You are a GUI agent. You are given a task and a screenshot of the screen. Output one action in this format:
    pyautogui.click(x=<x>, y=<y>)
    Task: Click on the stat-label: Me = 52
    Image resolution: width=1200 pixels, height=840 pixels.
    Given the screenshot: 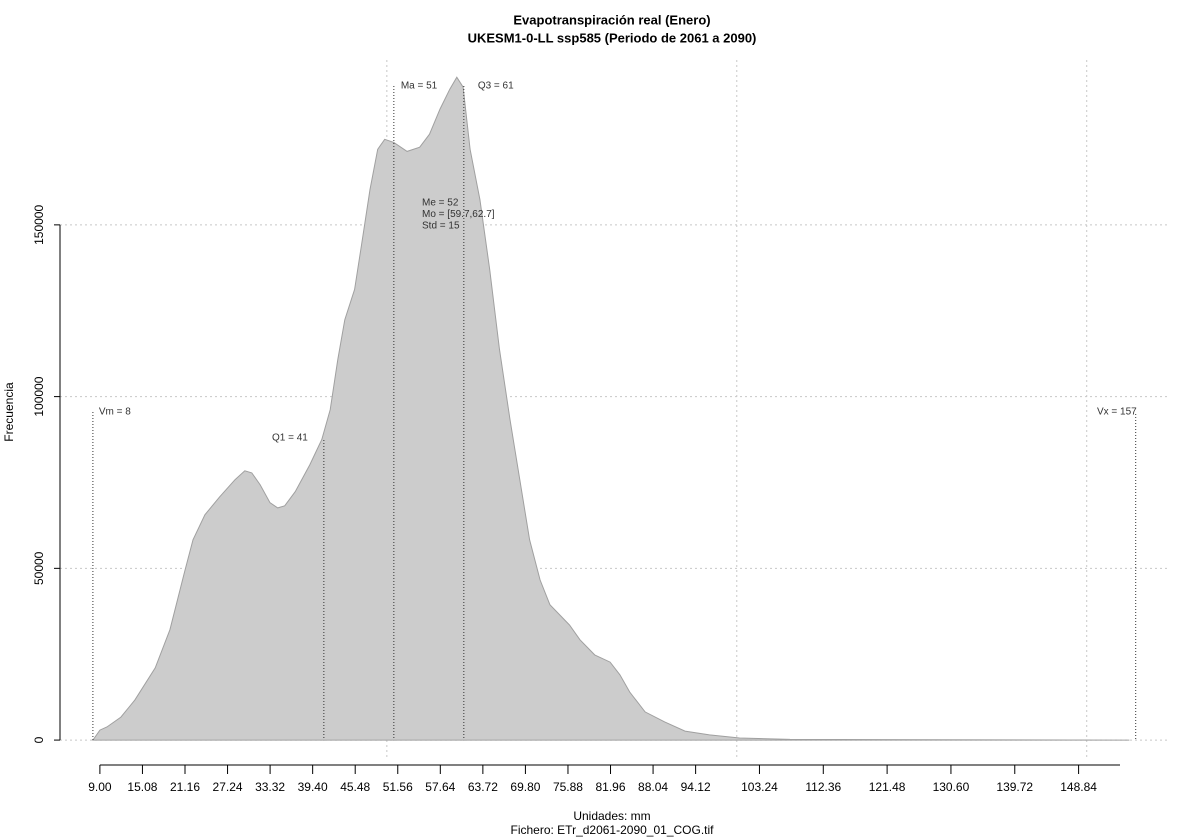 What is the action you would take?
    pyautogui.click(x=440, y=203)
    